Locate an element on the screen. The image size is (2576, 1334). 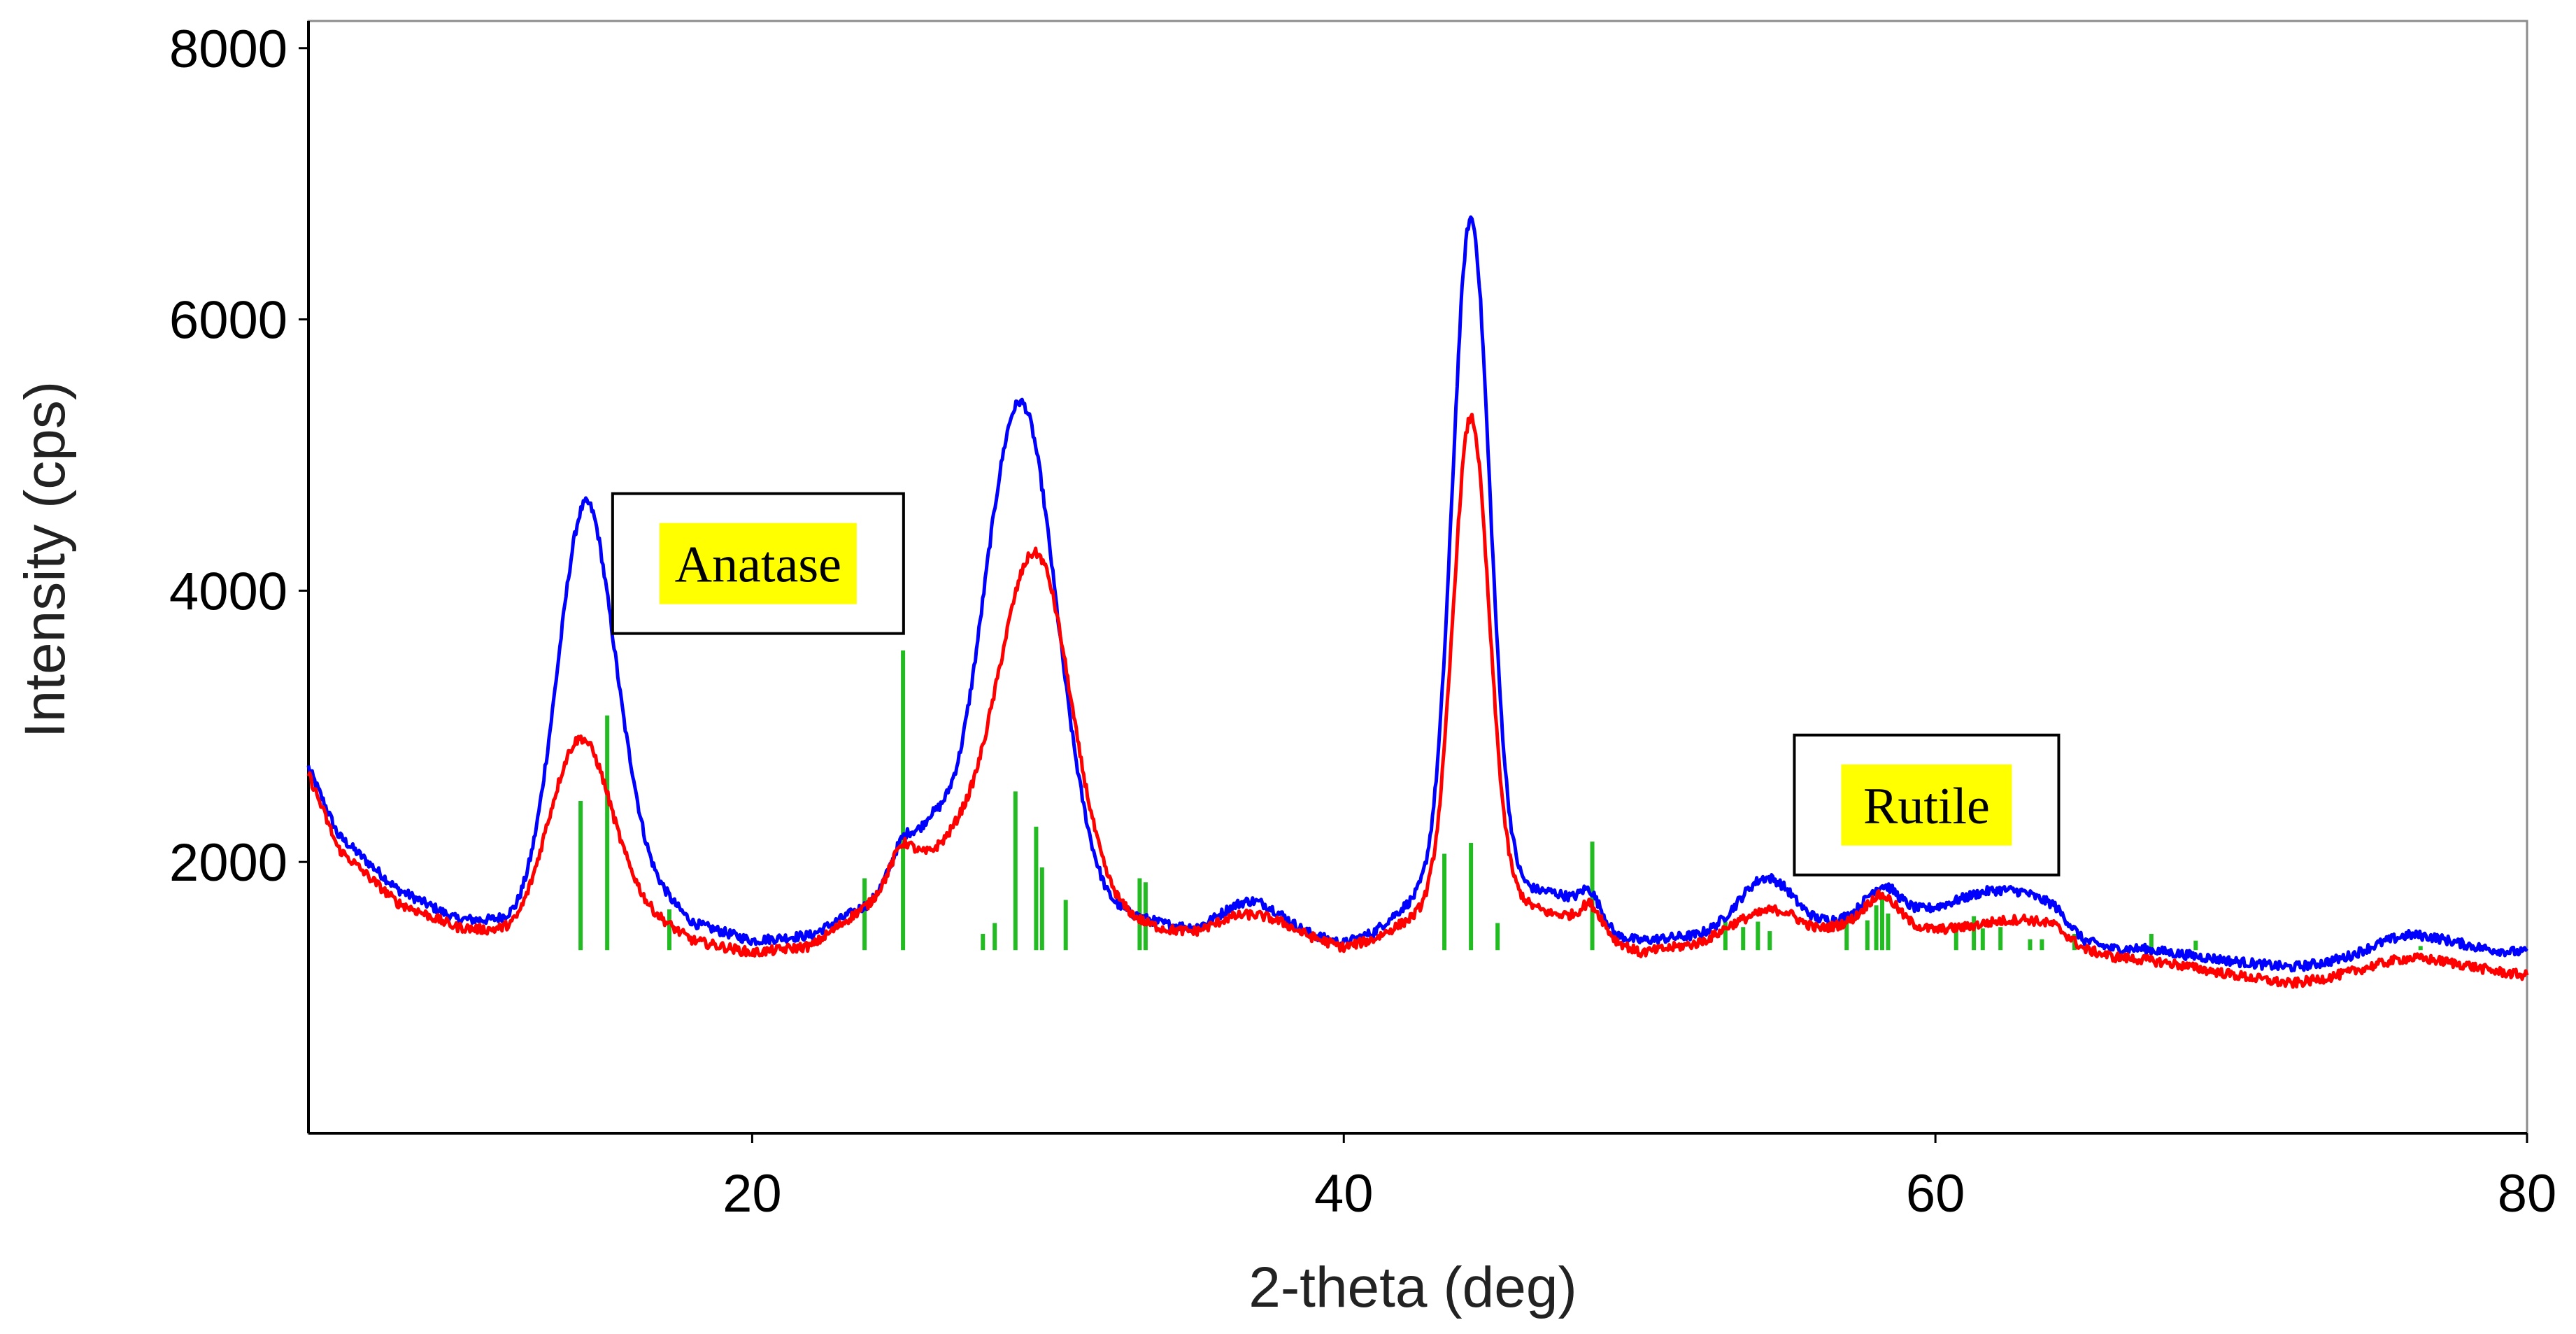
y-tick-label: 4000 is located at coordinates (228, 591).